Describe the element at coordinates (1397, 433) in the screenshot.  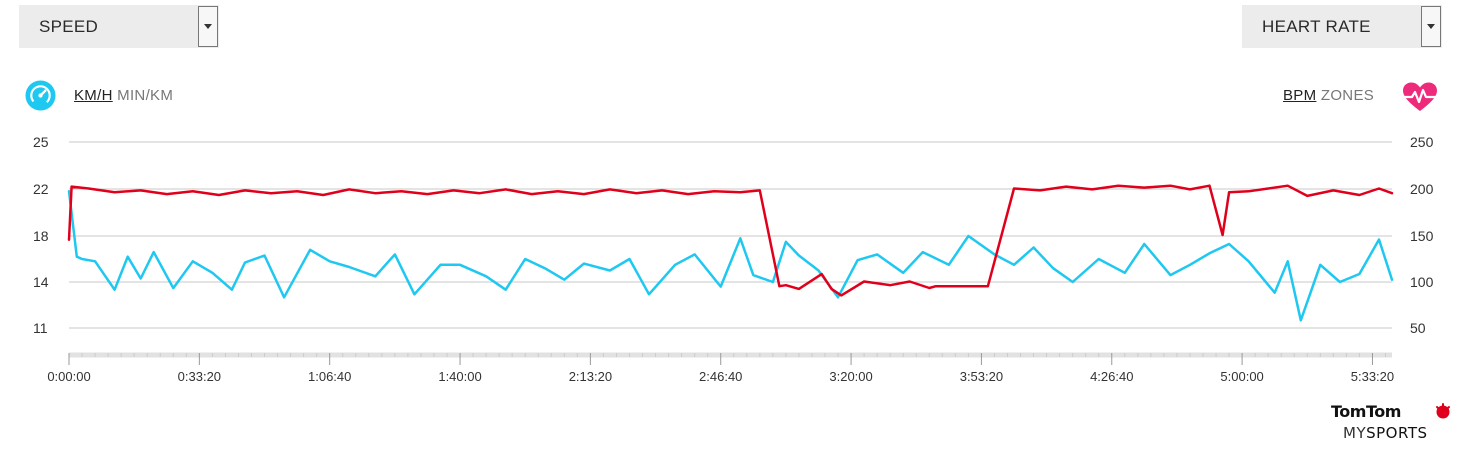
I see `product-suffix: SPORTS` at that location.